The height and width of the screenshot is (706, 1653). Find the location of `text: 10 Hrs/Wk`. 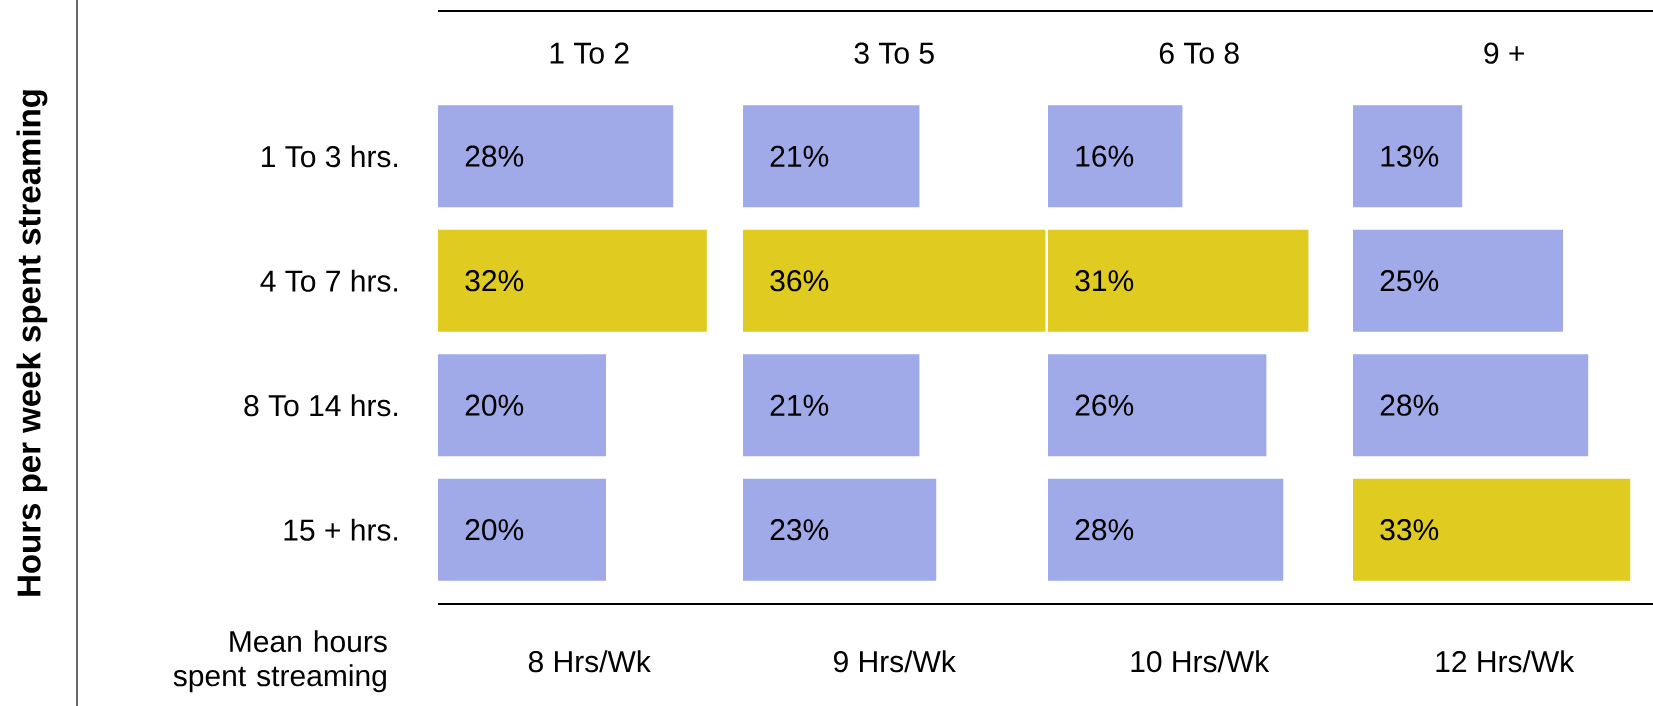

text: 10 Hrs/Wk is located at coordinates (1200, 661).